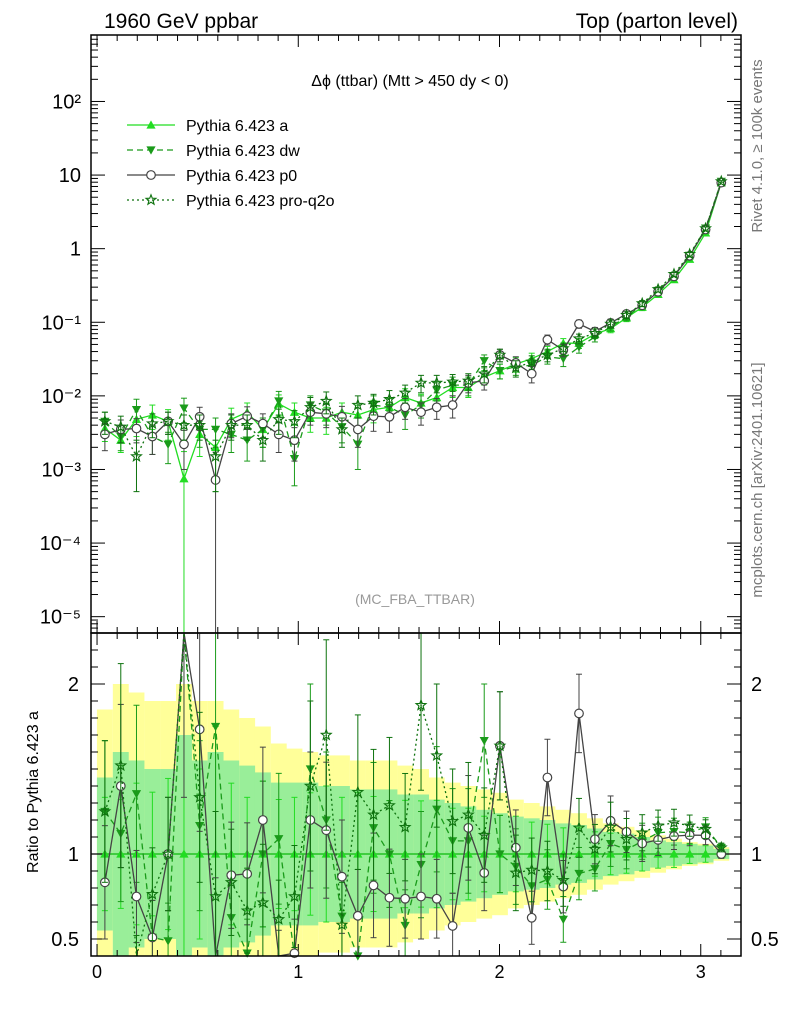 This screenshot has width=786, height=1029. I want to click on y-tick-label: 1, so click(75, 250).